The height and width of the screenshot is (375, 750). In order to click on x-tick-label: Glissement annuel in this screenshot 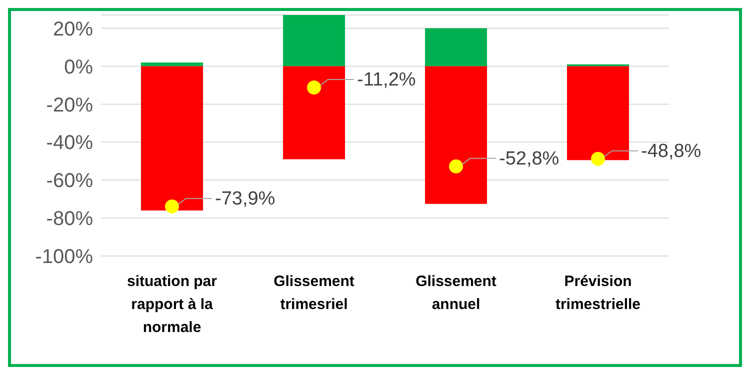, I will do `click(456, 293)`.